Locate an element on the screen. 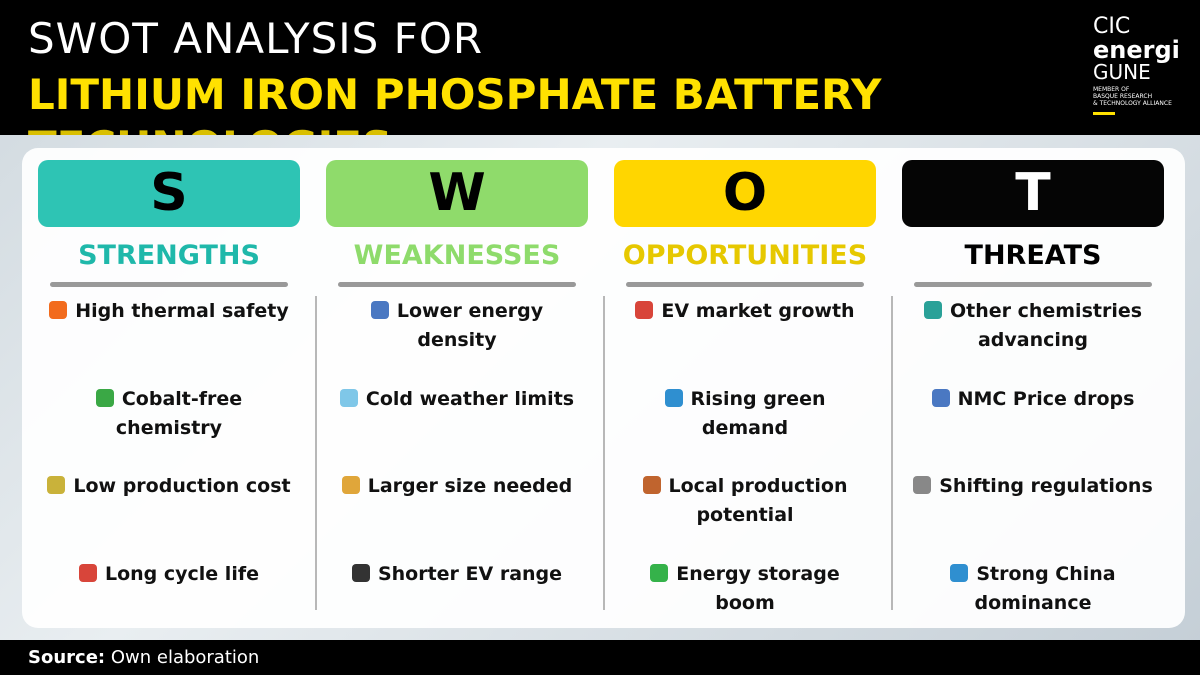 The image size is (1200, 675). swot-item: Larger size needed is located at coordinates (457, 486).